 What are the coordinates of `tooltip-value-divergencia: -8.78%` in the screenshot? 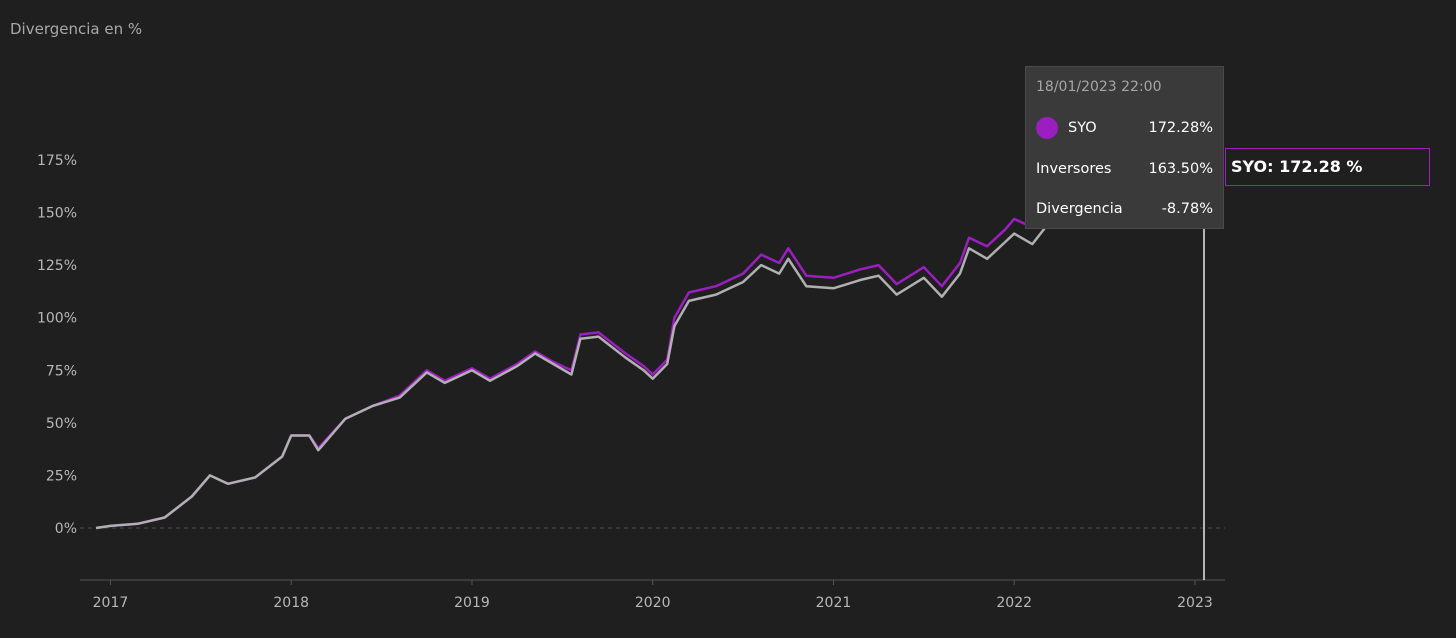 It's located at (1187, 209).